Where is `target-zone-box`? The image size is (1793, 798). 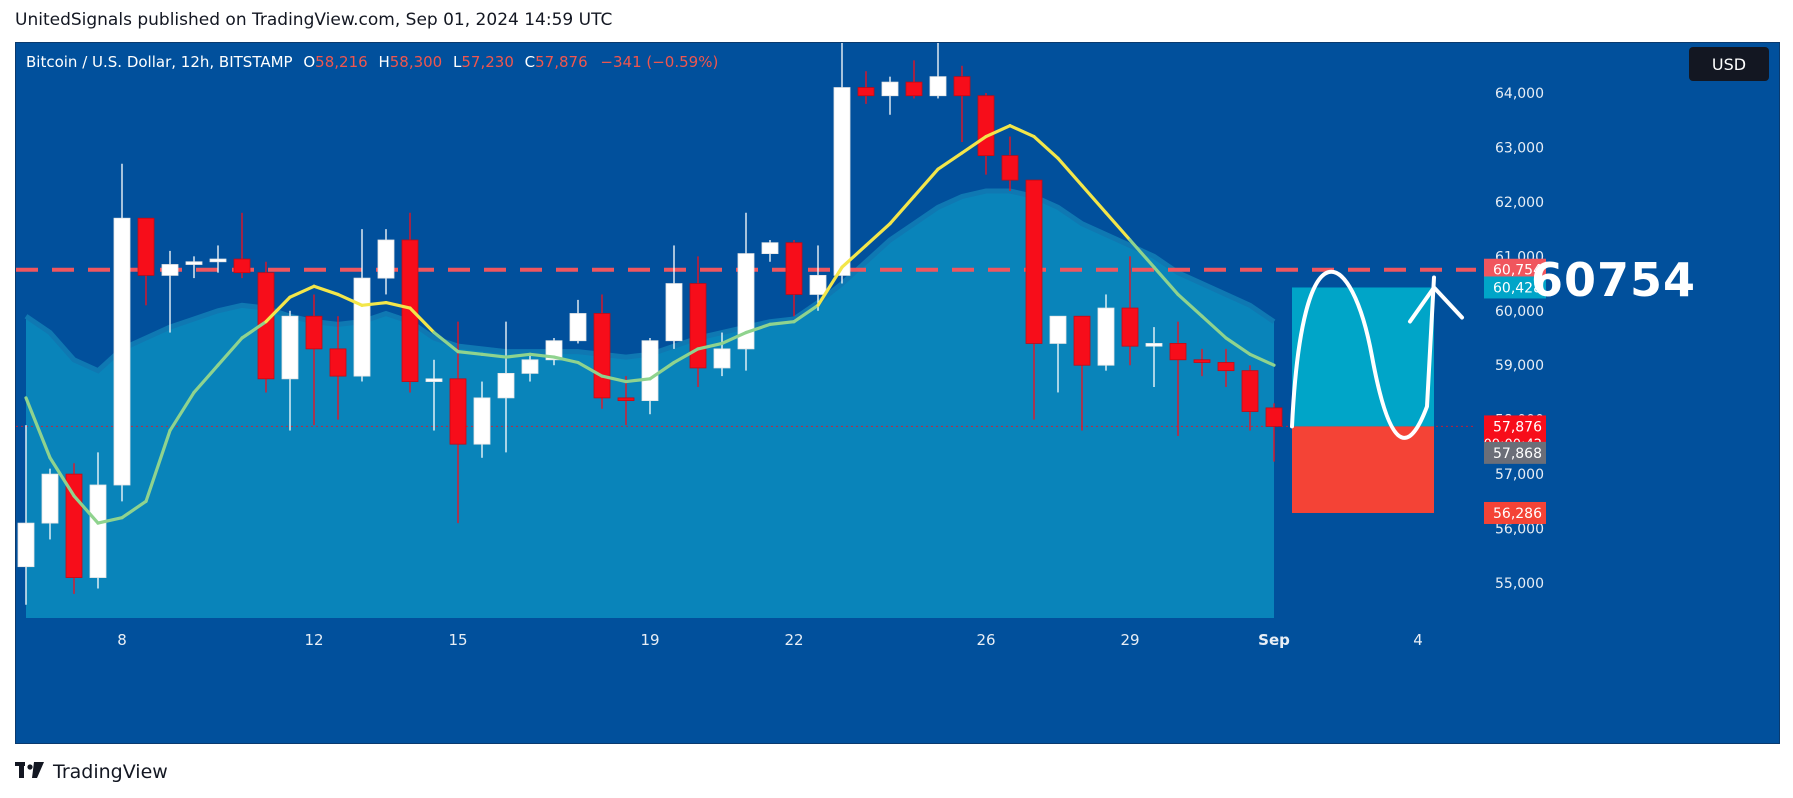 target-zone-box is located at coordinates (1363, 357).